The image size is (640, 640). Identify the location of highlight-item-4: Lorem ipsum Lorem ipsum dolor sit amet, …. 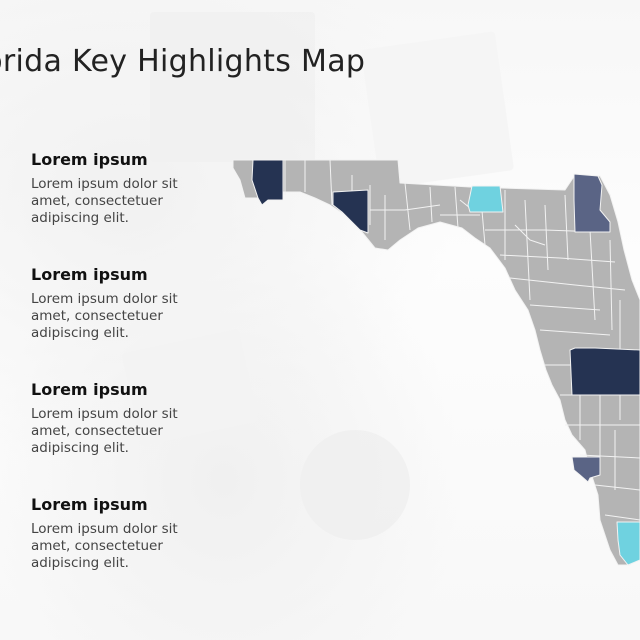
(126, 533).